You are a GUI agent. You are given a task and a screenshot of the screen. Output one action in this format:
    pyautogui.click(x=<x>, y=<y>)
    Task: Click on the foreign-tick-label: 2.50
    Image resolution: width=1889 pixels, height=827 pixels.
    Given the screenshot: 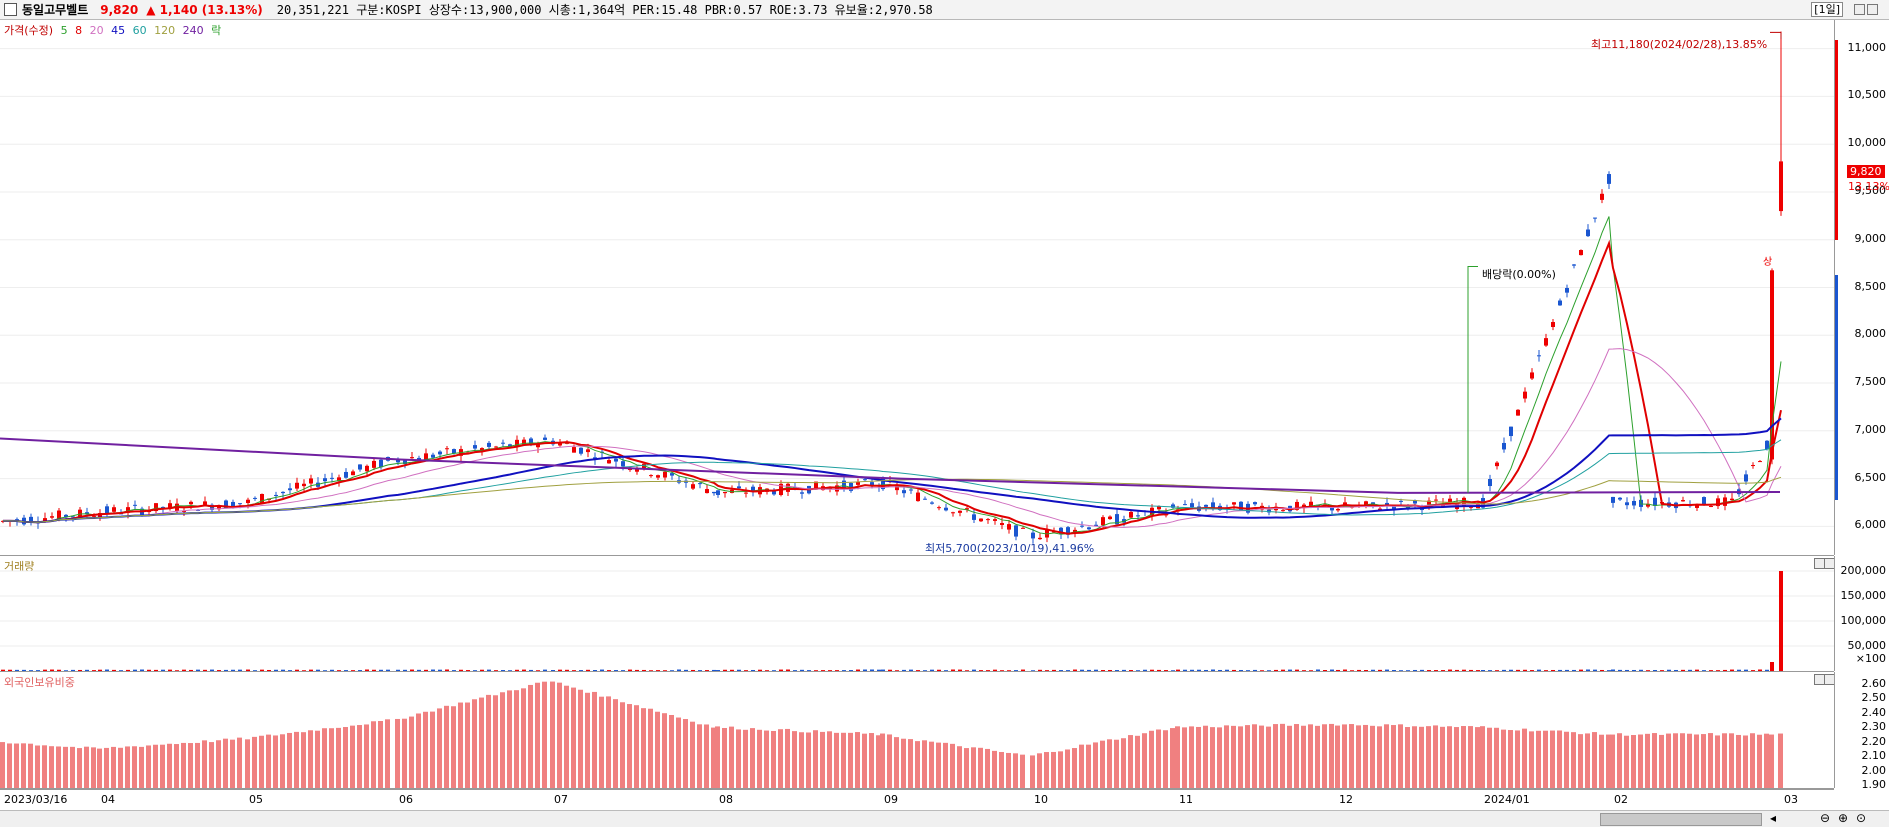 What is the action you would take?
    pyautogui.click(x=1874, y=698)
    